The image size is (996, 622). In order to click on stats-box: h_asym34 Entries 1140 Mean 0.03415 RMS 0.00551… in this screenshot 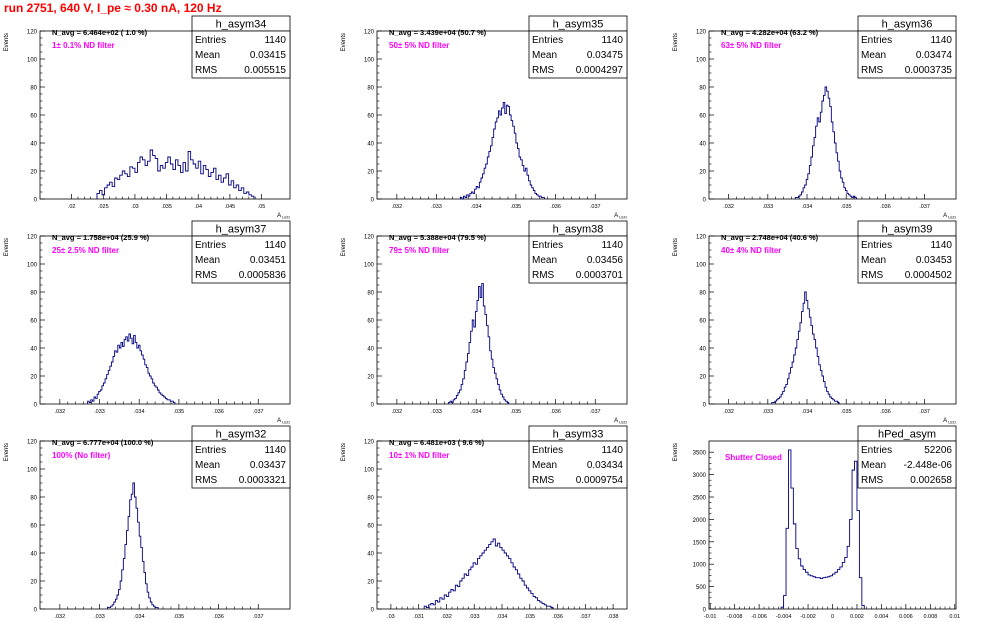, I will do `click(241, 47)`.